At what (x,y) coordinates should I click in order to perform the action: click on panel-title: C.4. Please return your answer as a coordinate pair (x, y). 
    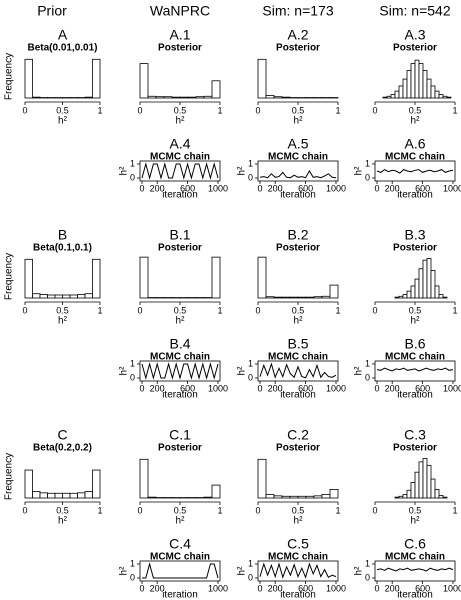
    Looking at the image, I should click on (180, 544).